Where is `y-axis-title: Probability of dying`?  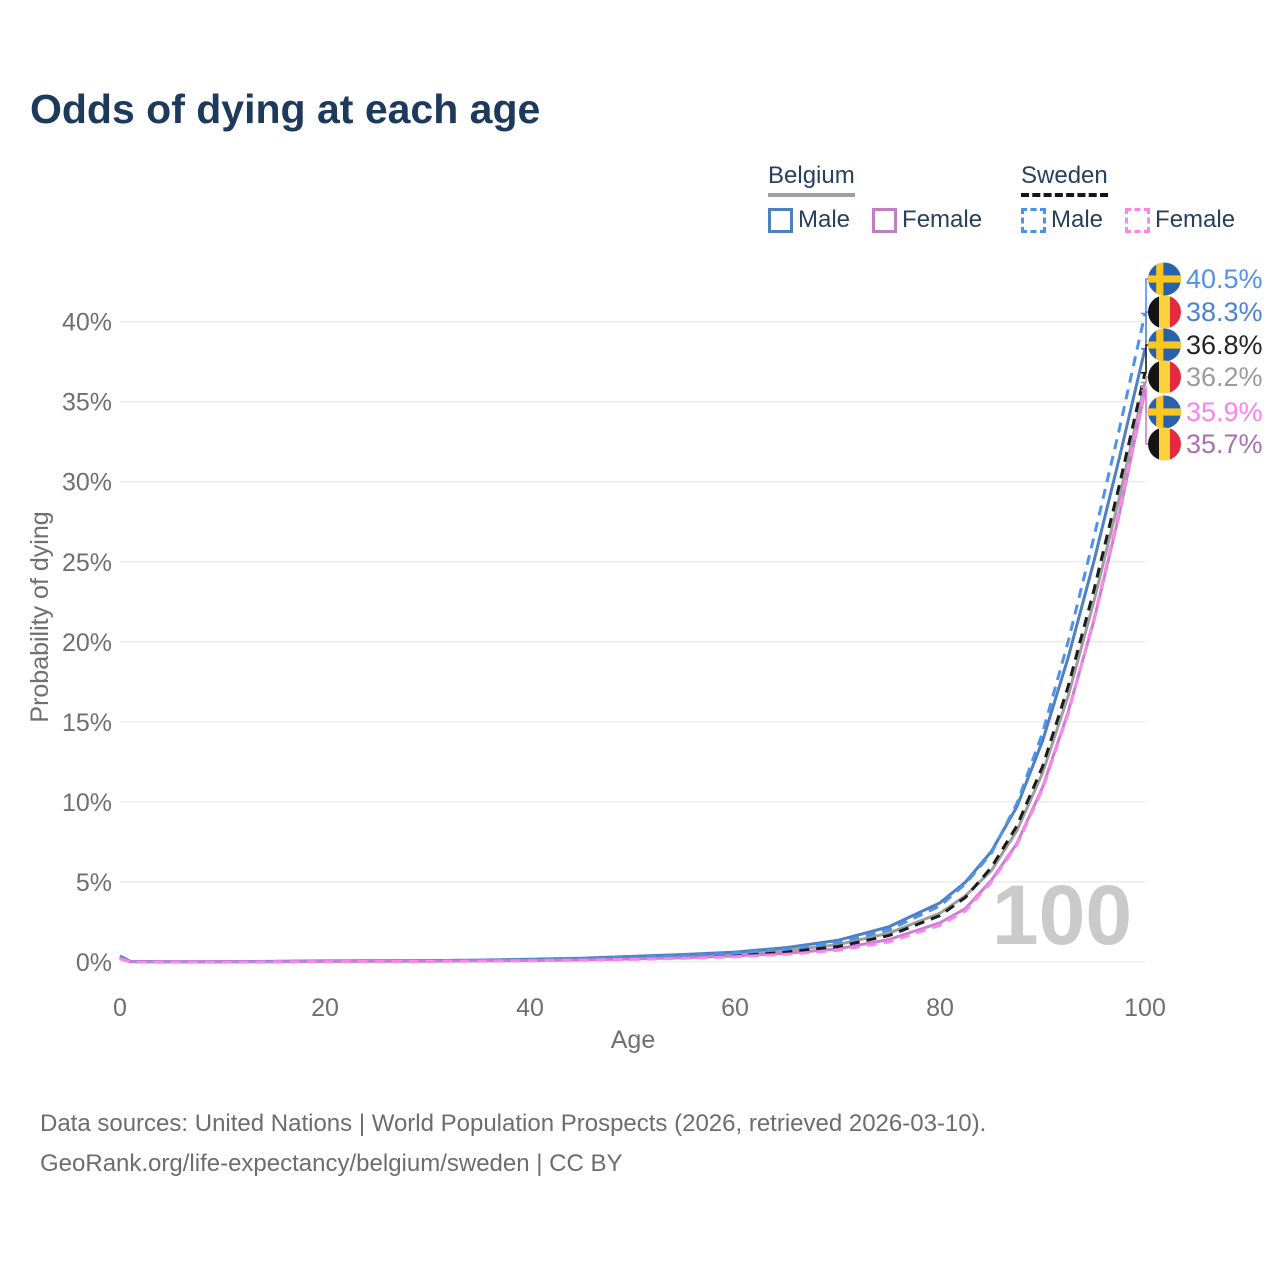 y-axis-title: Probability of dying is located at coordinates (40, 616).